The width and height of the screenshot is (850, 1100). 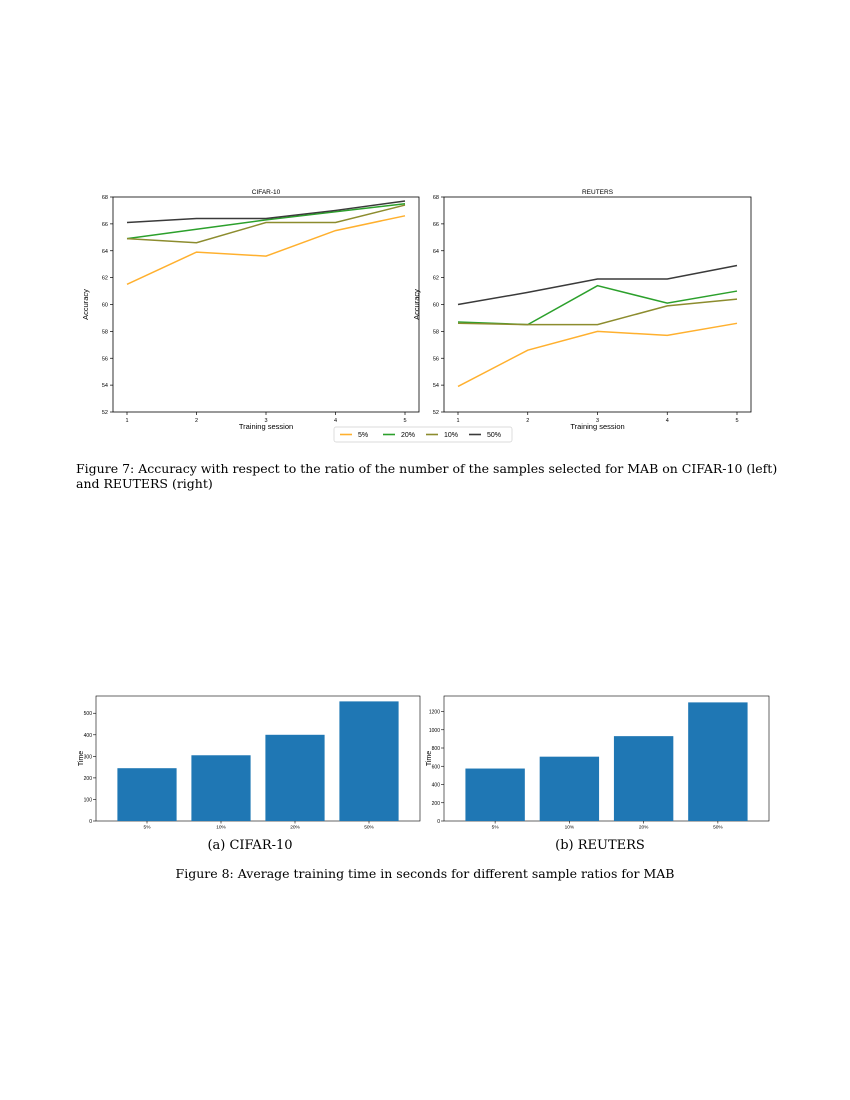 I want to click on reuters-bar-bar-5pct, so click(x=495, y=794).